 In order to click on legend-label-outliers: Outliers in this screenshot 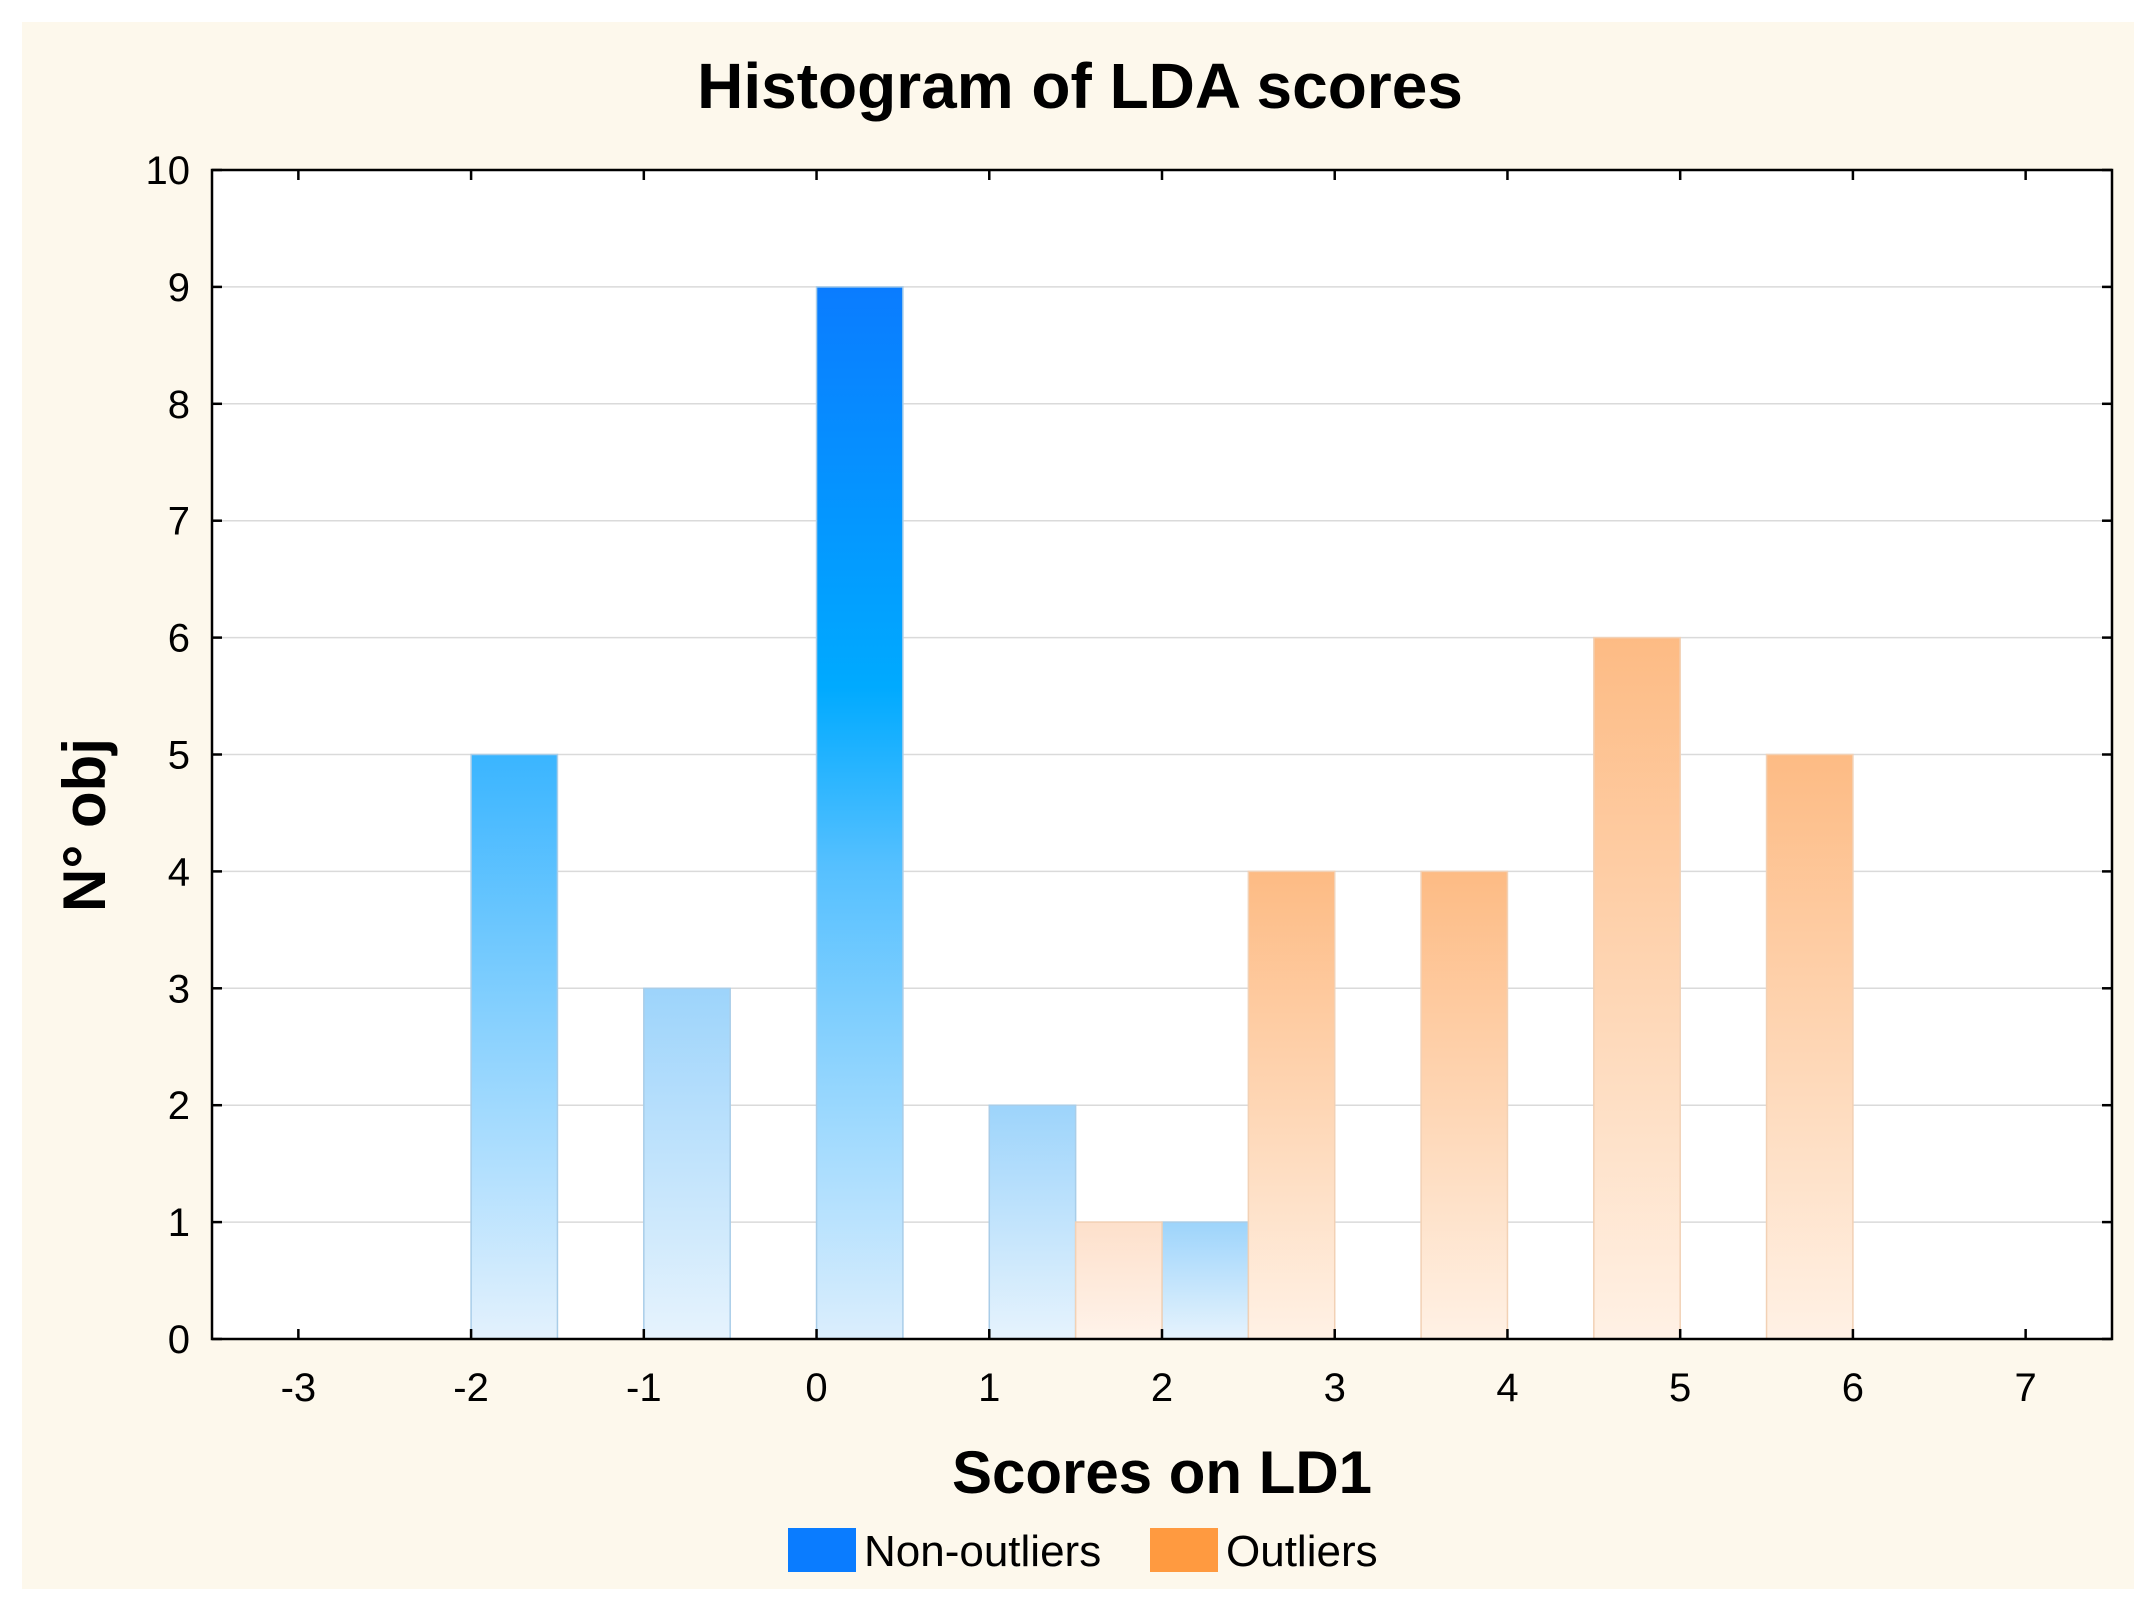, I will do `click(1302, 1551)`.